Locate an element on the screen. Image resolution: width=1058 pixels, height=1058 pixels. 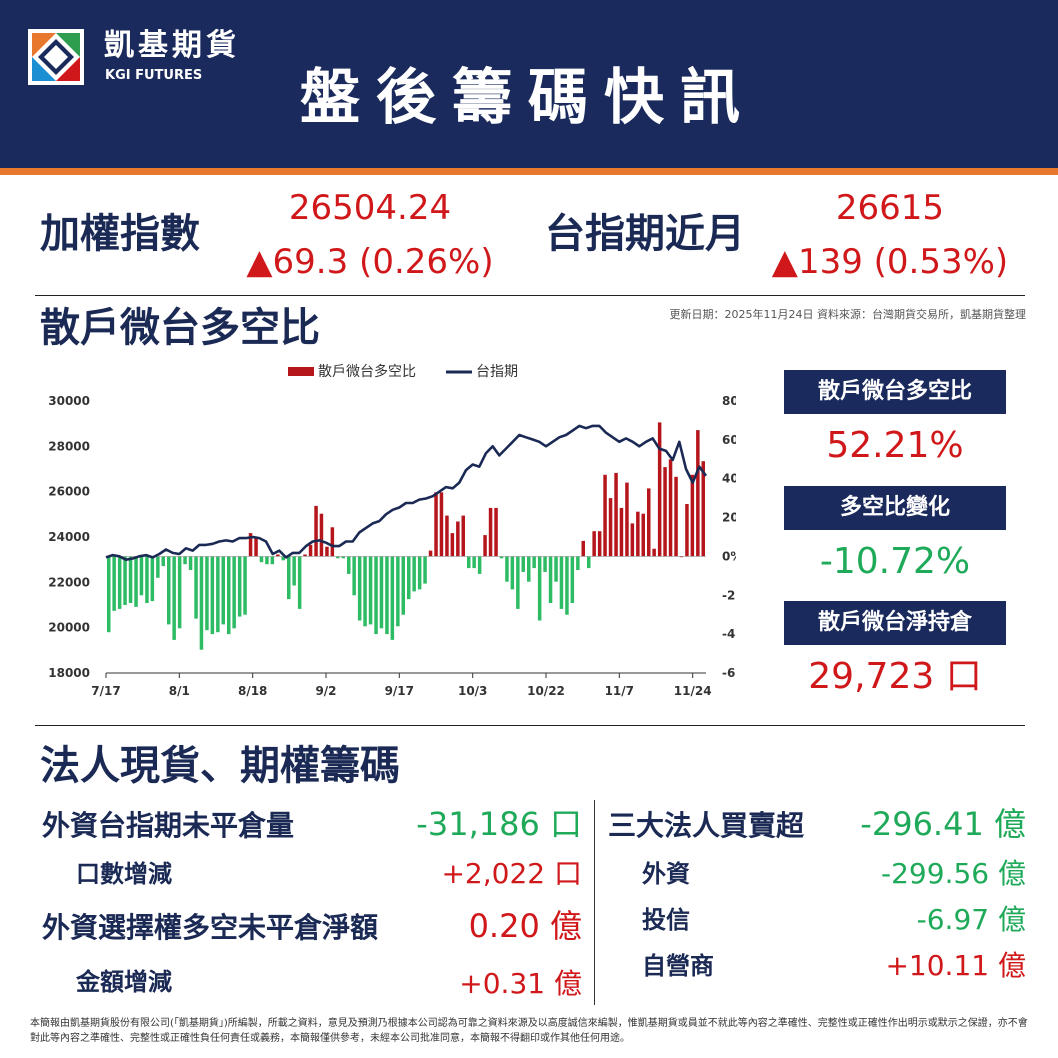
x-tick-label: 8/18 is located at coordinates (252, 691).